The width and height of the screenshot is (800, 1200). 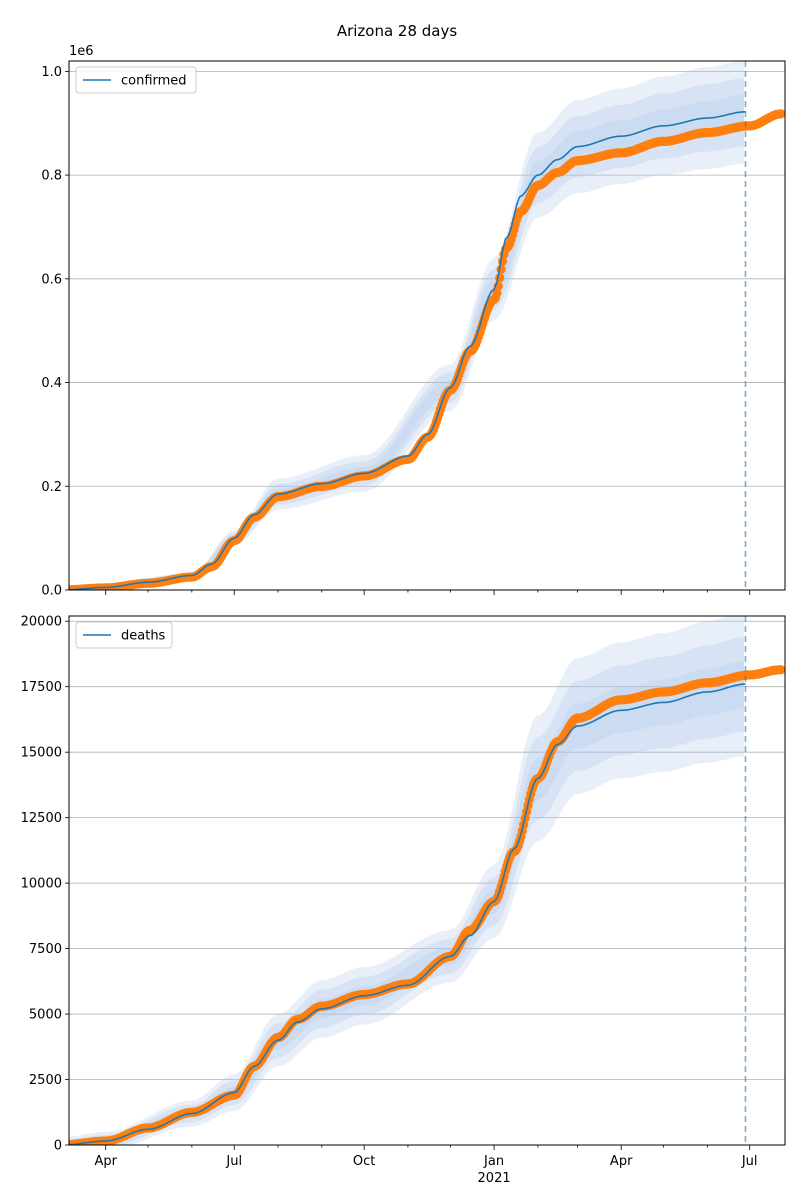 What do you see at coordinates (397, 31) in the screenshot?
I see `figure-title: Arizona 28 days` at bounding box center [397, 31].